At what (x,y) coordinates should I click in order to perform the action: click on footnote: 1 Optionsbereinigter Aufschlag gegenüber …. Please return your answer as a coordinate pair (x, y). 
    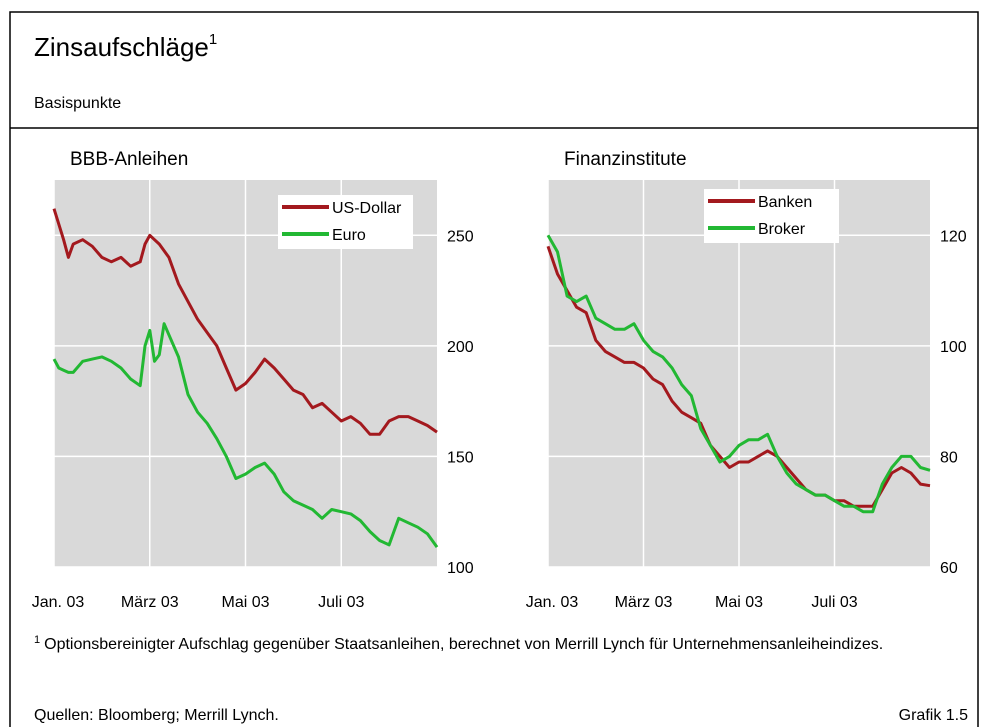
    Looking at the image, I should click on (501, 642).